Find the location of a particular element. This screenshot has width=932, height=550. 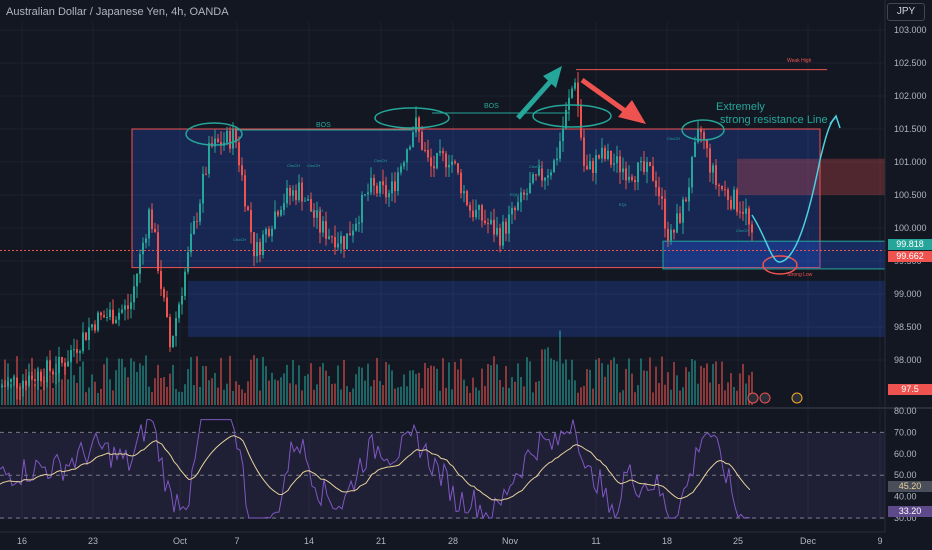

time-tick-label: 9 is located at coordinates (879, 541).